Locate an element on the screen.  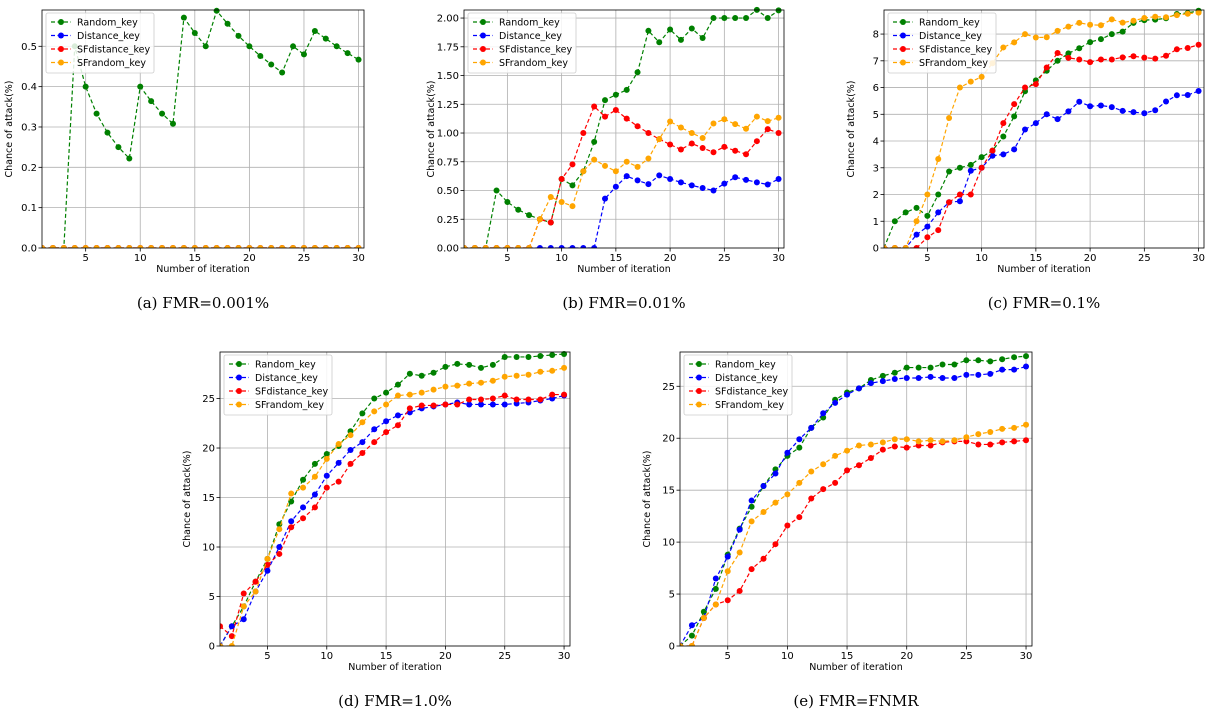
y-tick-label: 0.4 is located at coordinates (29, 87).